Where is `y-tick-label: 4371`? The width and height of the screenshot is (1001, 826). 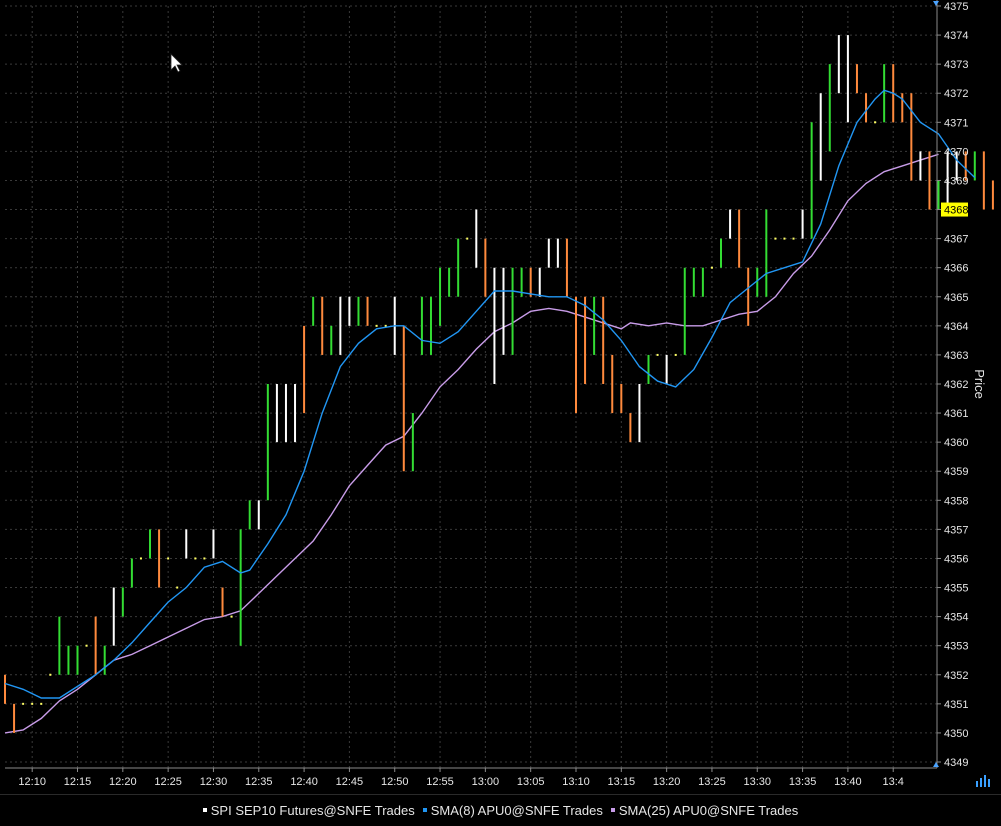 y-tick-label: 4371 is located at coordinates (956, 123).